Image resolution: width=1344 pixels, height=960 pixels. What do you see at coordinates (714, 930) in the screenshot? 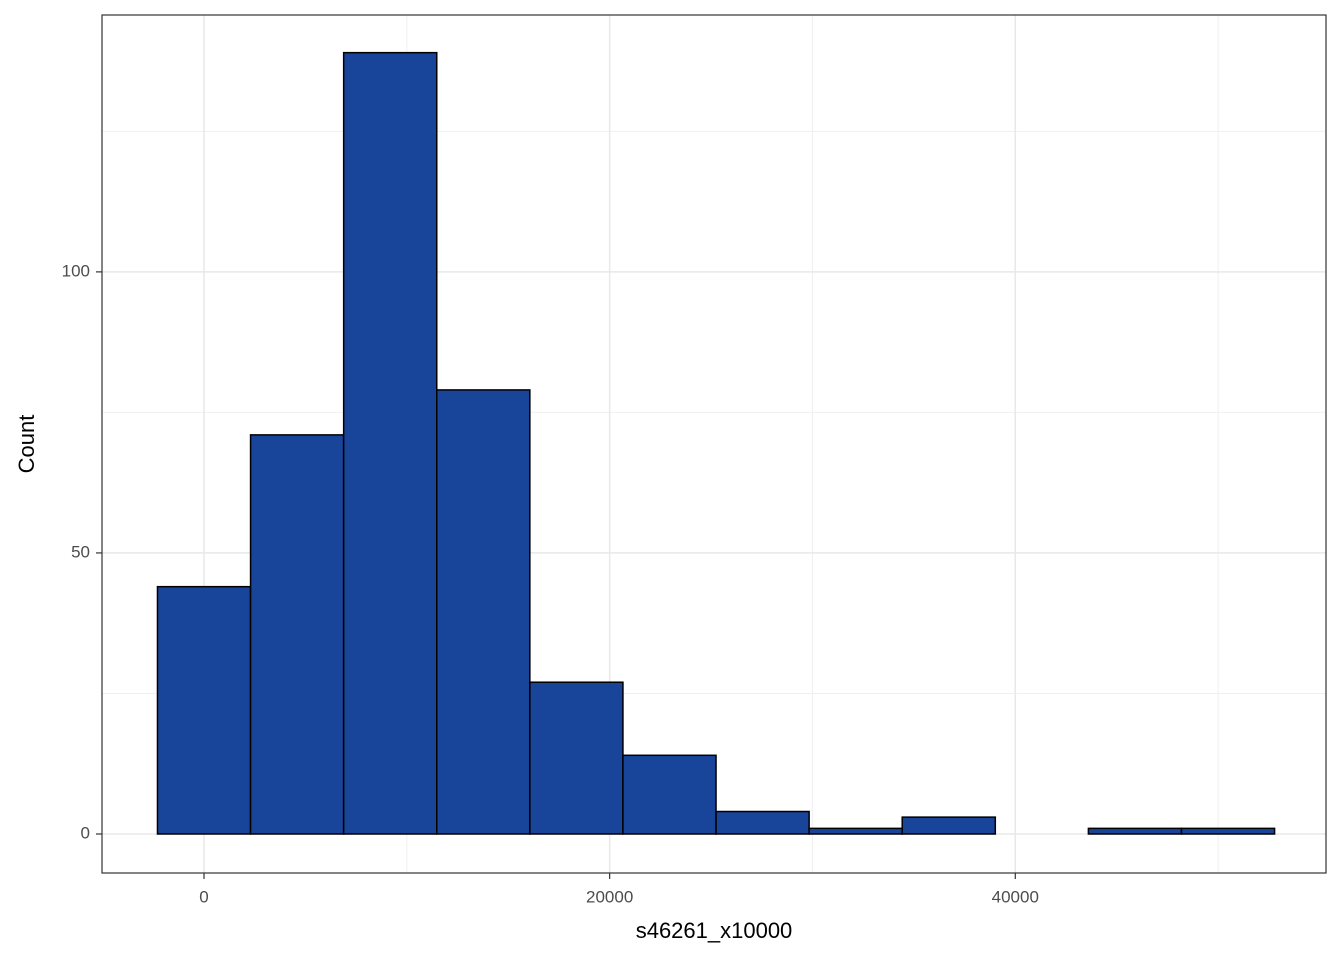
I see `x-axis-title: s46261_x10000` at bounding box center [714, 930].